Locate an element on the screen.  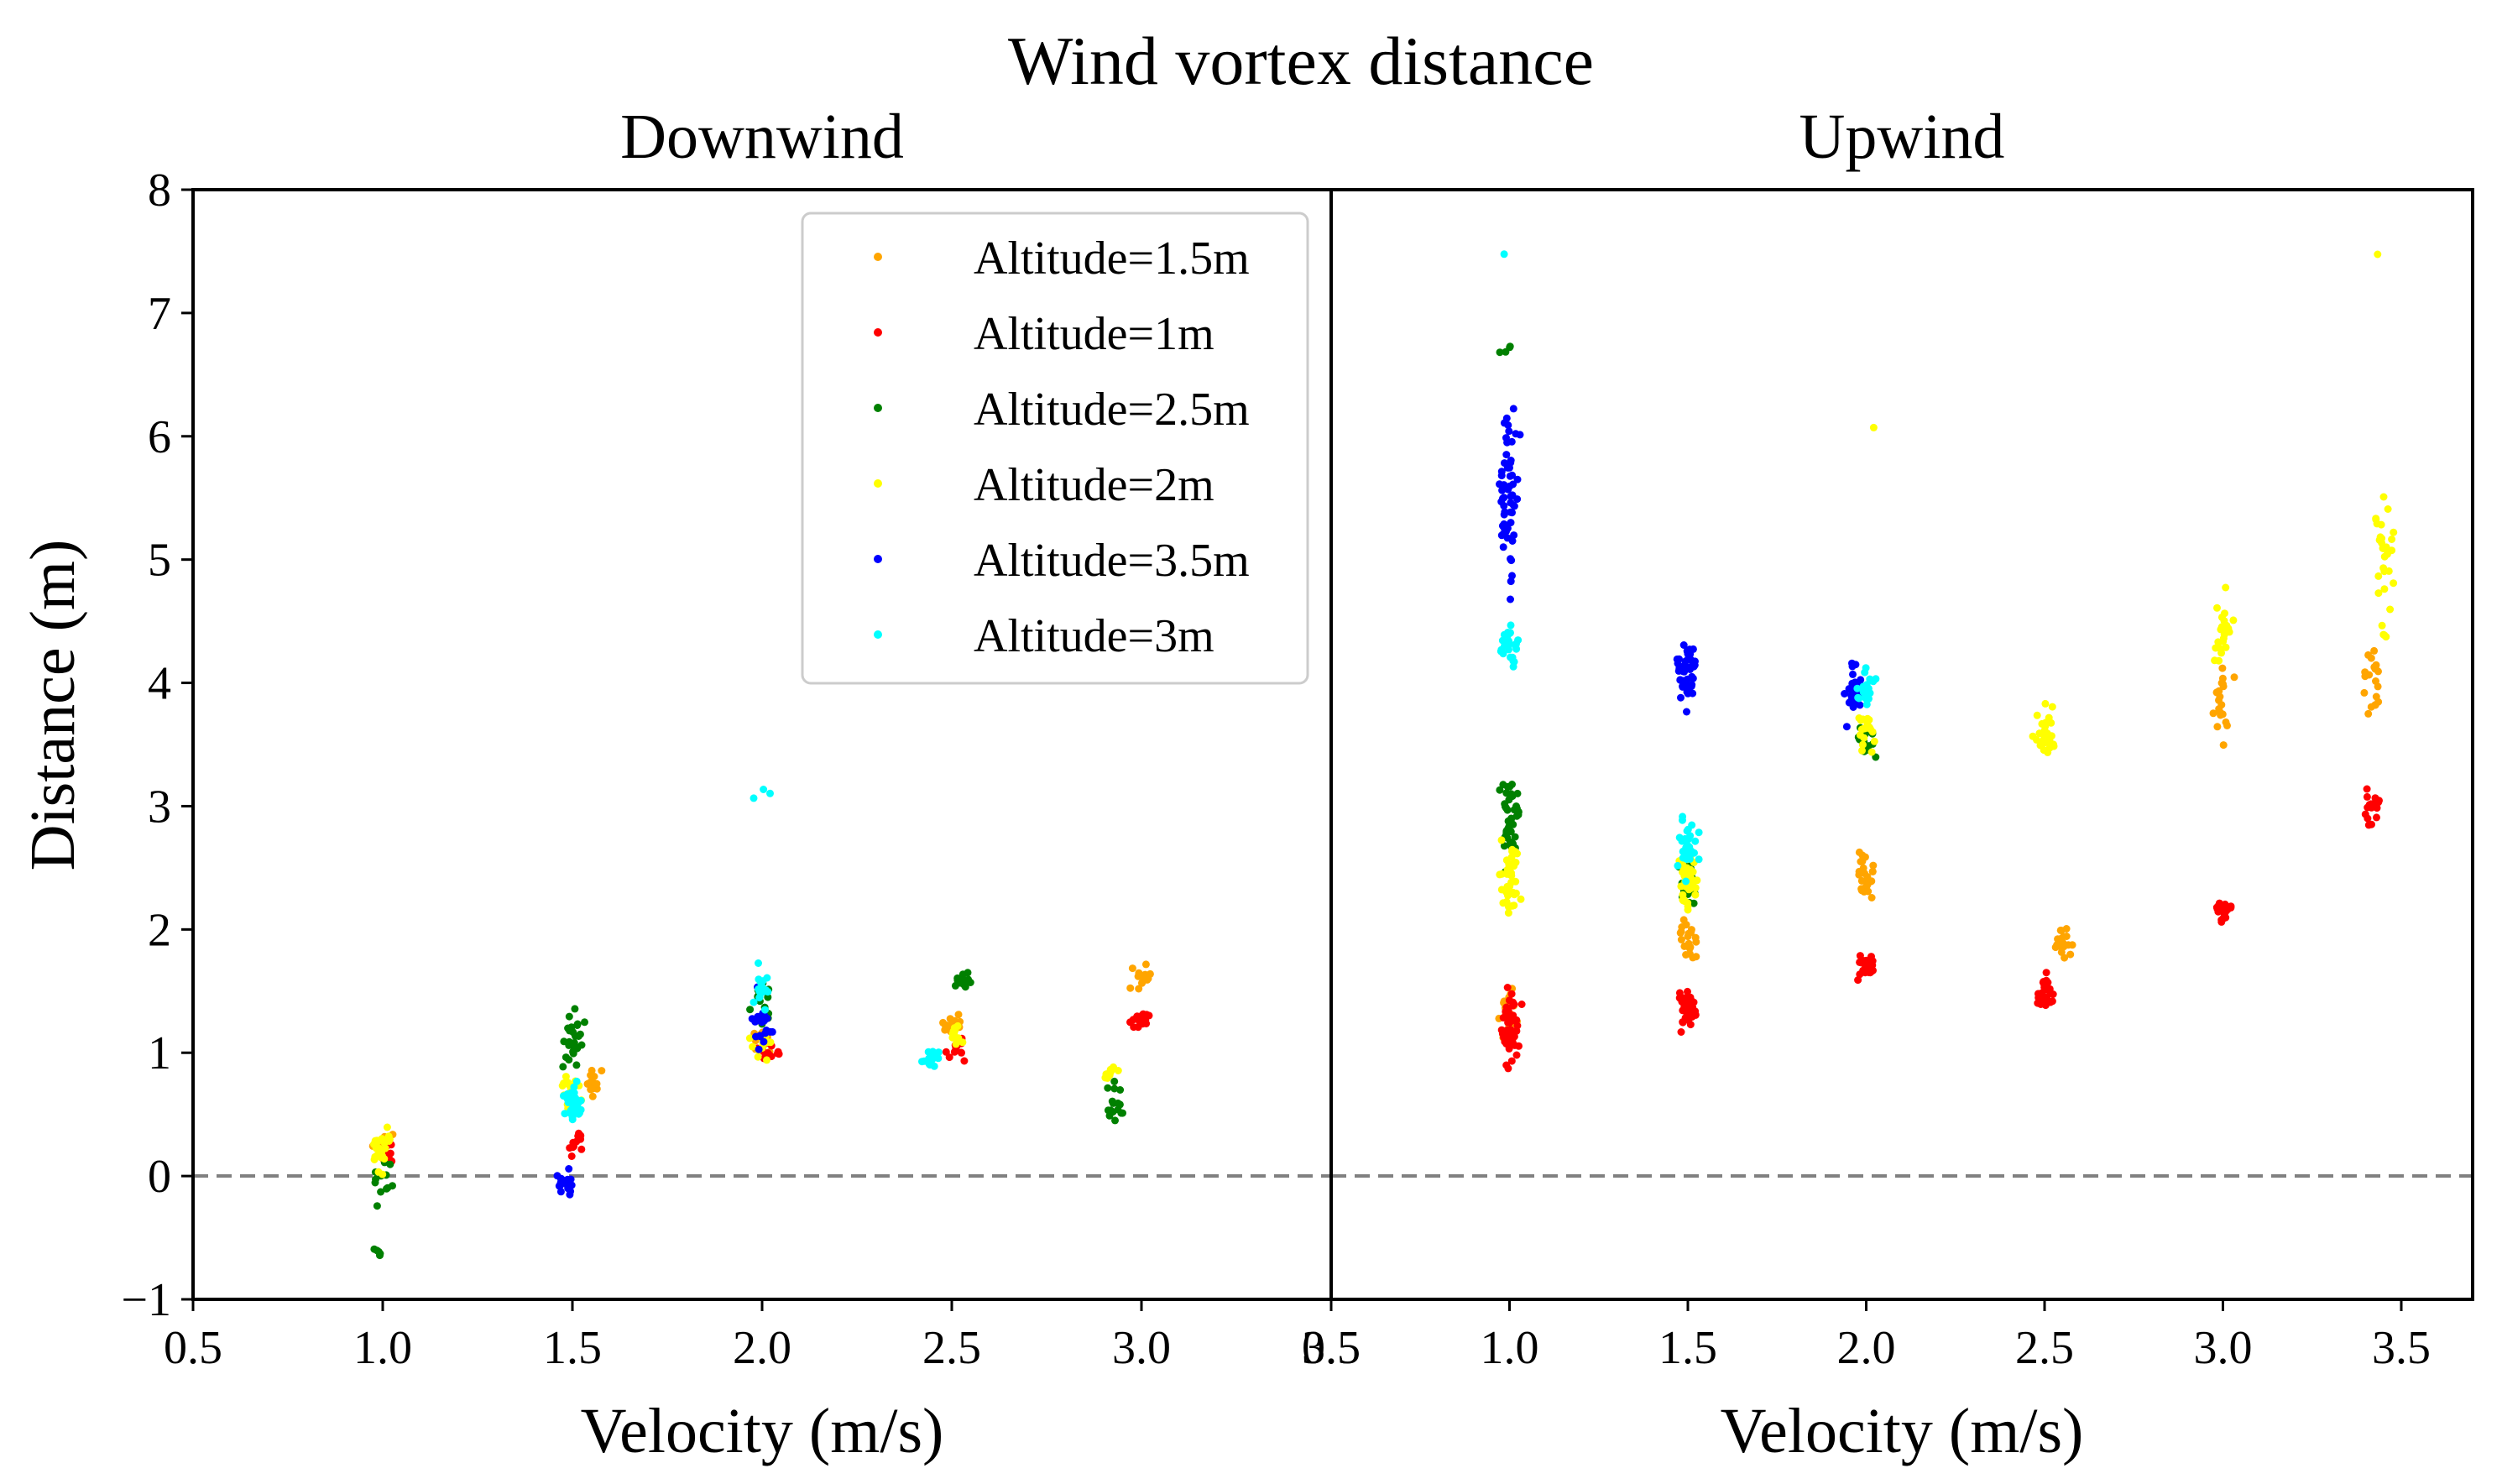
x-tick-label: 3.5 is located at coordinates (1331, 1348).